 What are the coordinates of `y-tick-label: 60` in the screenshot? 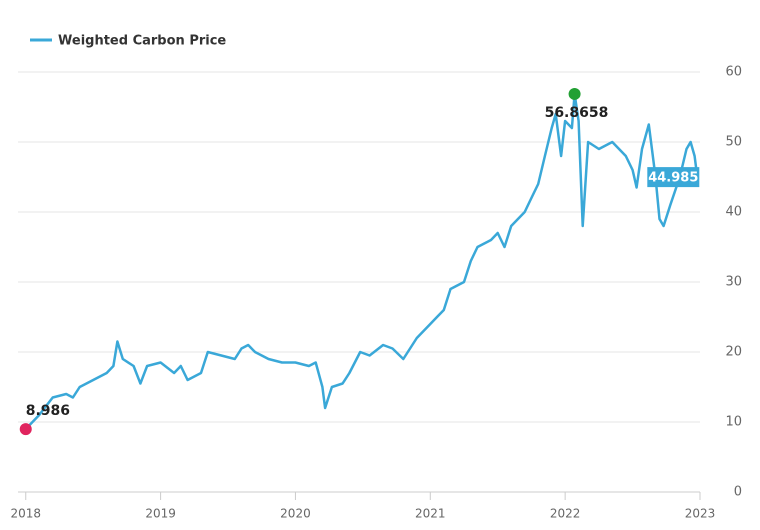 It's located at (733, 72).